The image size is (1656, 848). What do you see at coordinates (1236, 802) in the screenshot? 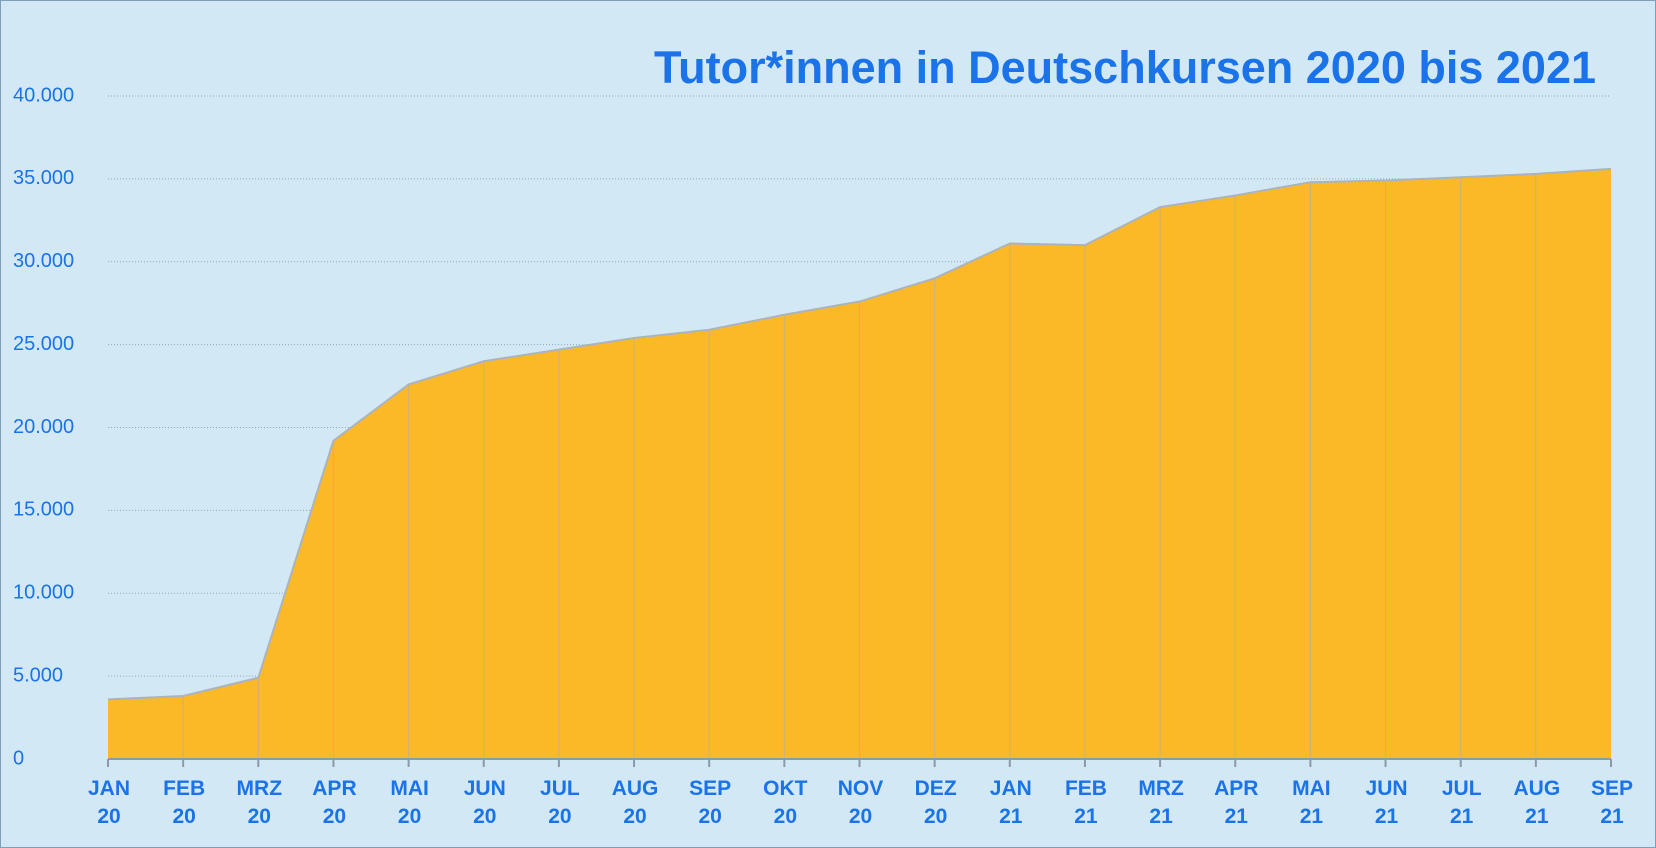
I see `x-tick-label: APR 21` at bounding box center [1236, 802].